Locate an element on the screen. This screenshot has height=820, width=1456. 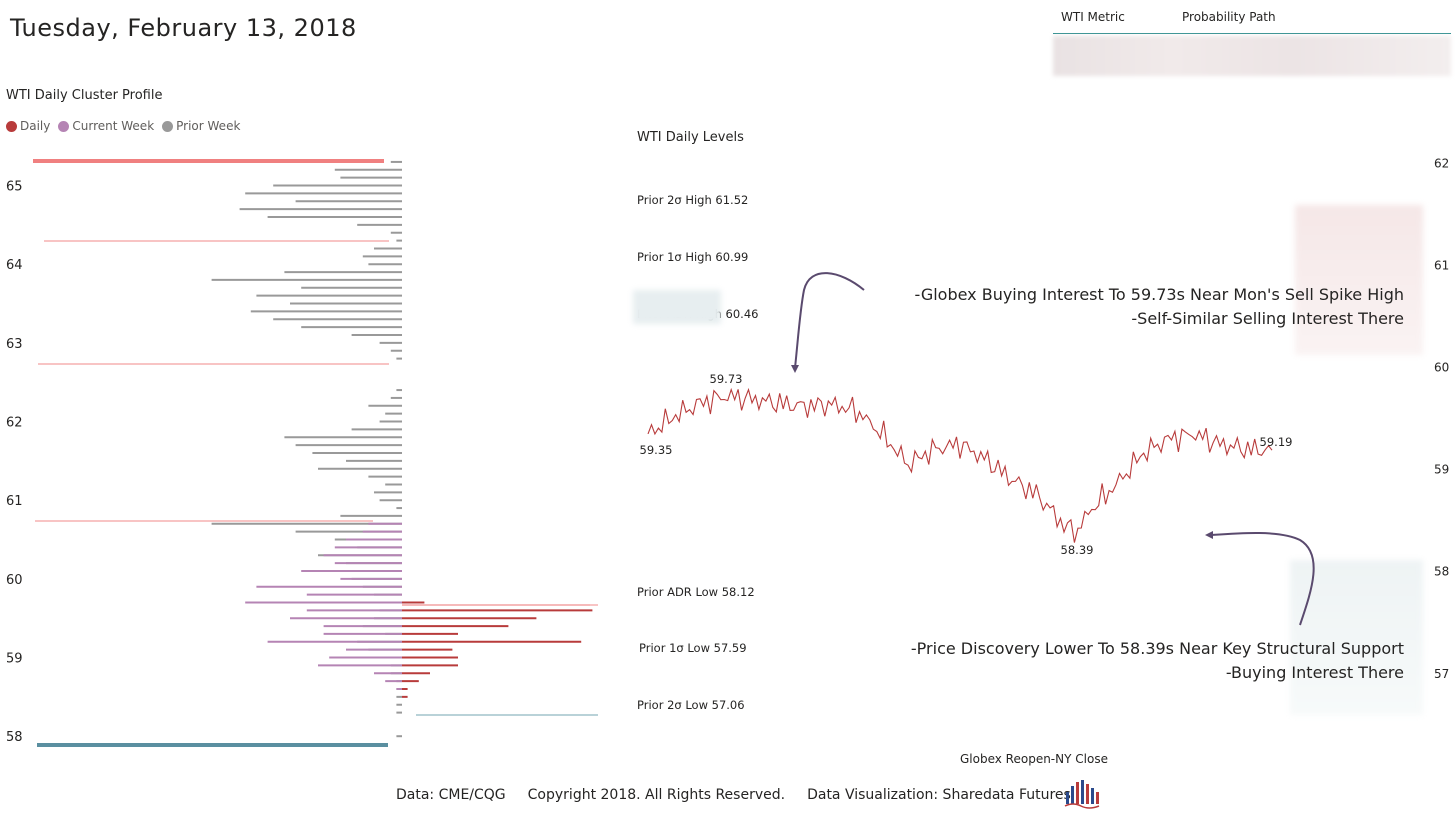
legend-item-daily: Daily is located at coordinates (28, 126).